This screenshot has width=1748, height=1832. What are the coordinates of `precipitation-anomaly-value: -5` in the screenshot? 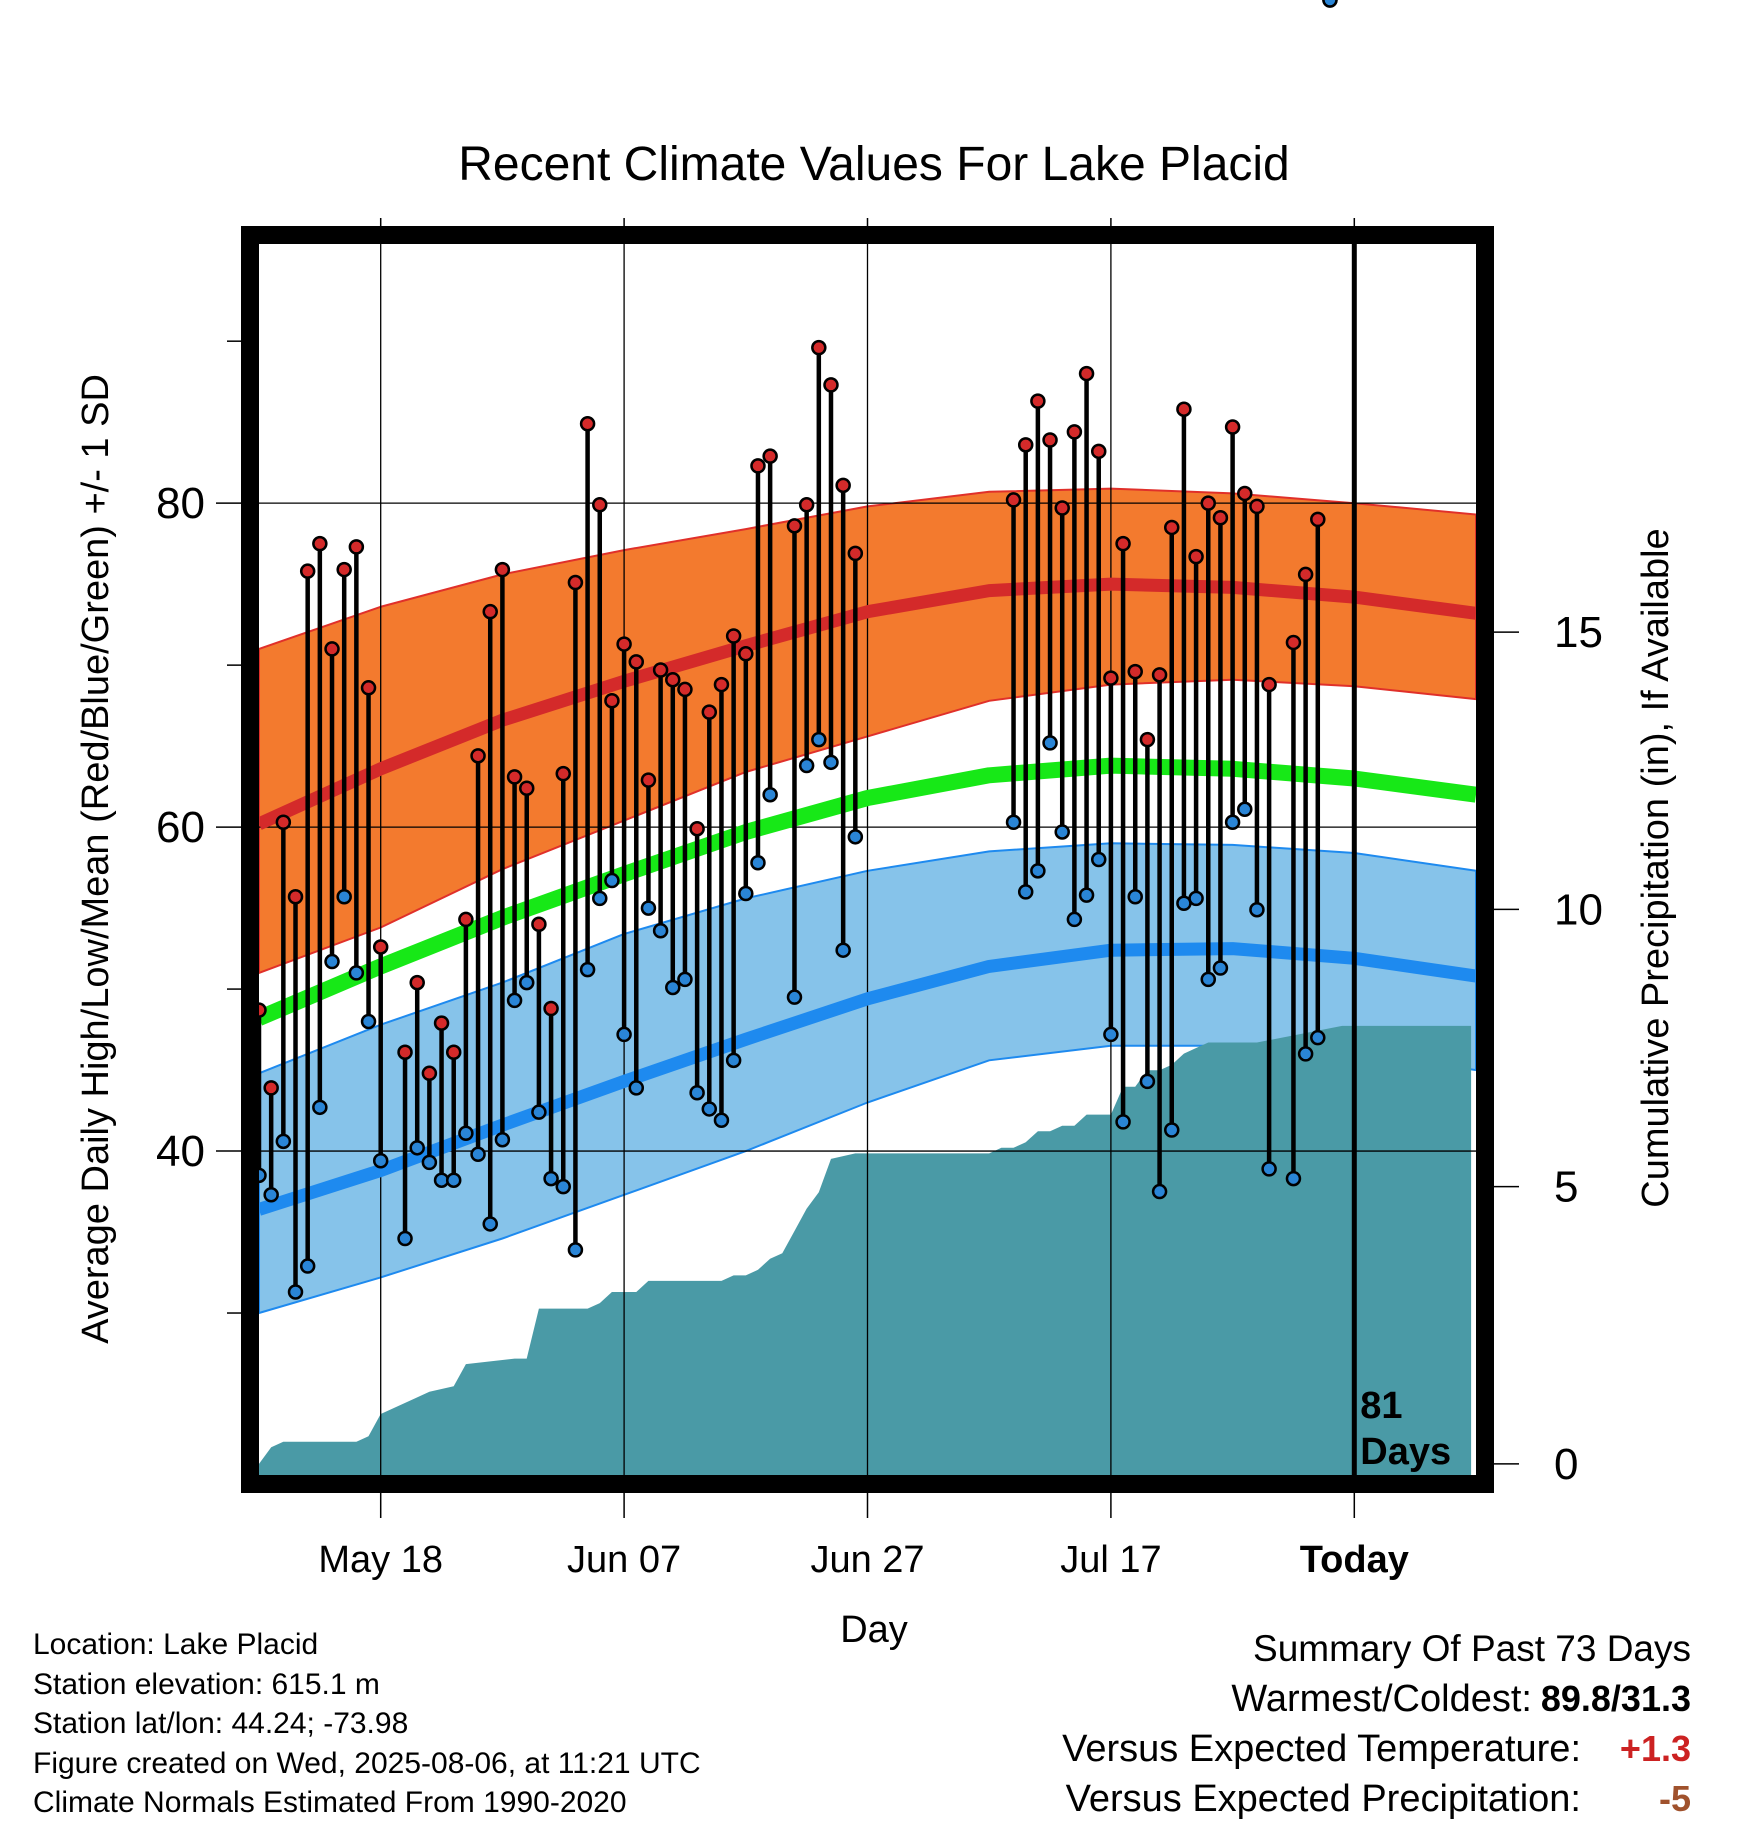 It's located at (1674, 1798).